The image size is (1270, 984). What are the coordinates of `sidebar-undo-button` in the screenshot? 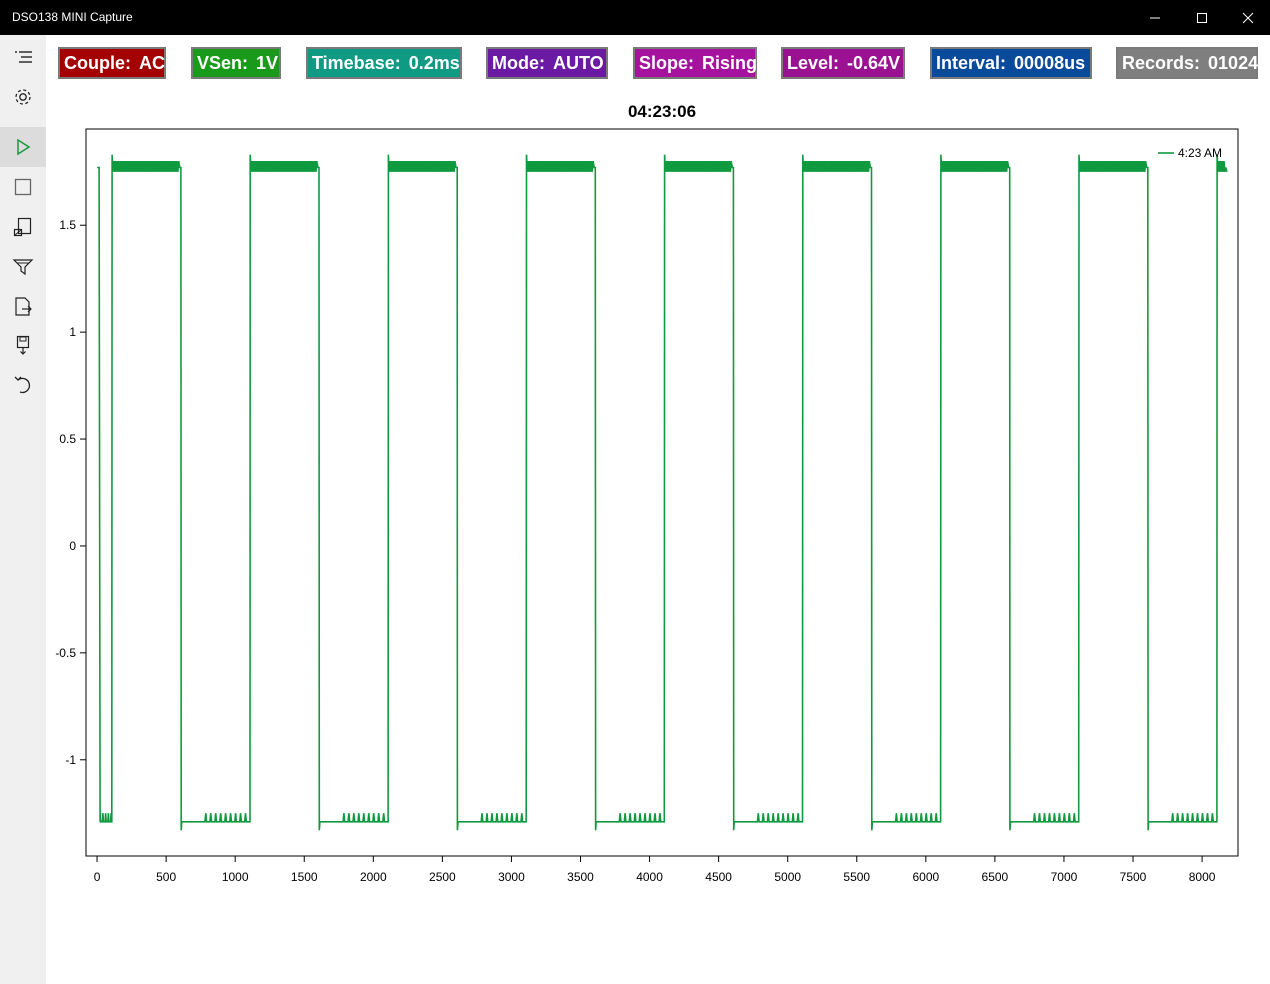 It's located at (23, 385).